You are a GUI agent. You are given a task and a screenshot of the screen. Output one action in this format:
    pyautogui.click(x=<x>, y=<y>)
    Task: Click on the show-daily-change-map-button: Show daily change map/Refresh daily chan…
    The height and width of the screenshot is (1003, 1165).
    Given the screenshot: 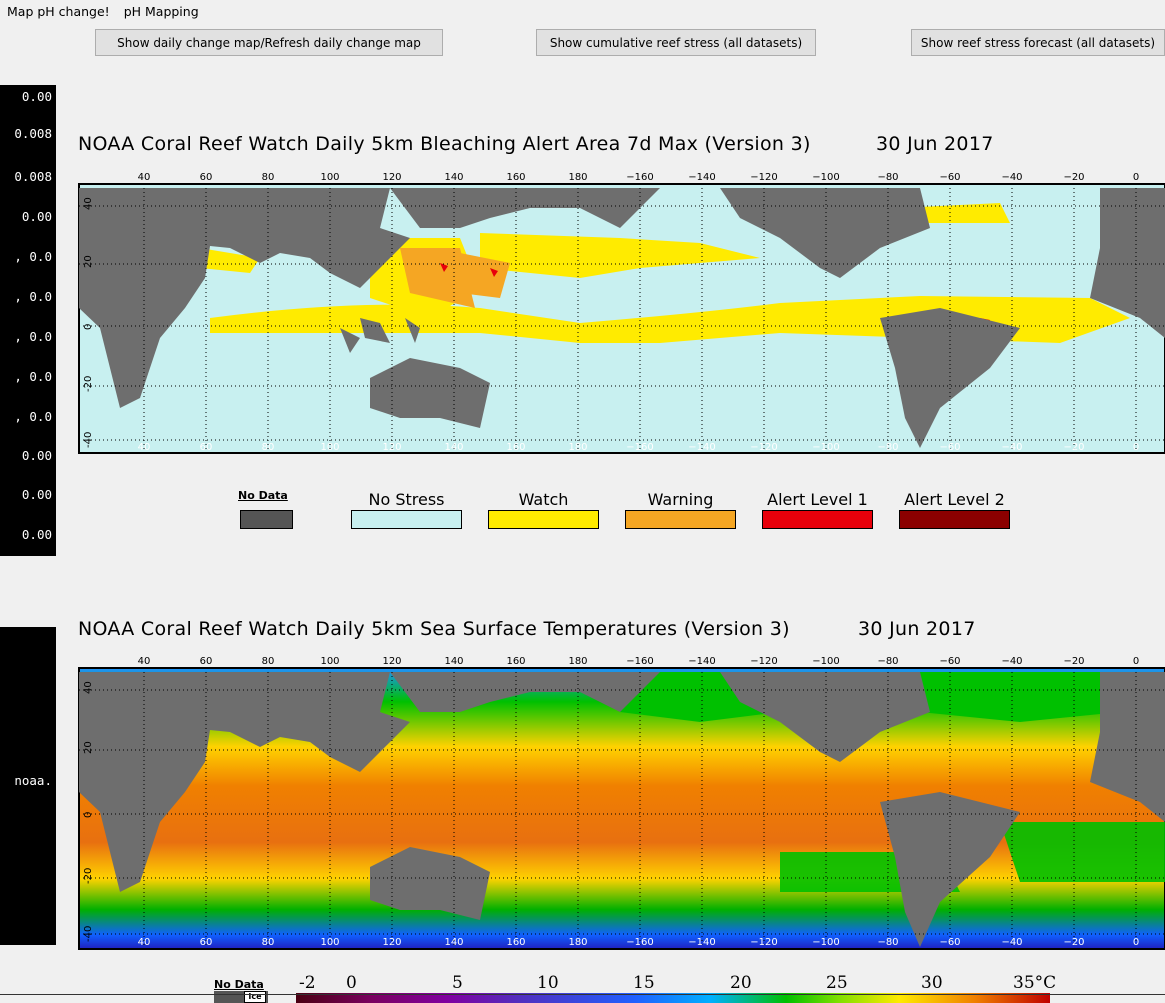 What is the action you would take?
    pyautogui.click(x=269, y=42)
    